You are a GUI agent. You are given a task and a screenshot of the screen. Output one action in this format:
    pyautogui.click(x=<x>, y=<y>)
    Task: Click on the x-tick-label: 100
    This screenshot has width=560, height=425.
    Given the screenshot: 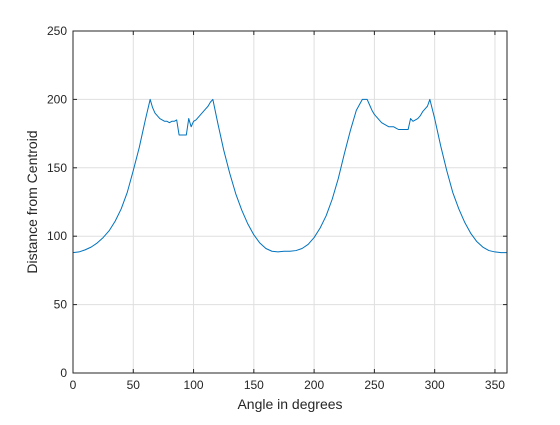 What is the action you would take?
    pyautogui.click(x=194, y=385)
    